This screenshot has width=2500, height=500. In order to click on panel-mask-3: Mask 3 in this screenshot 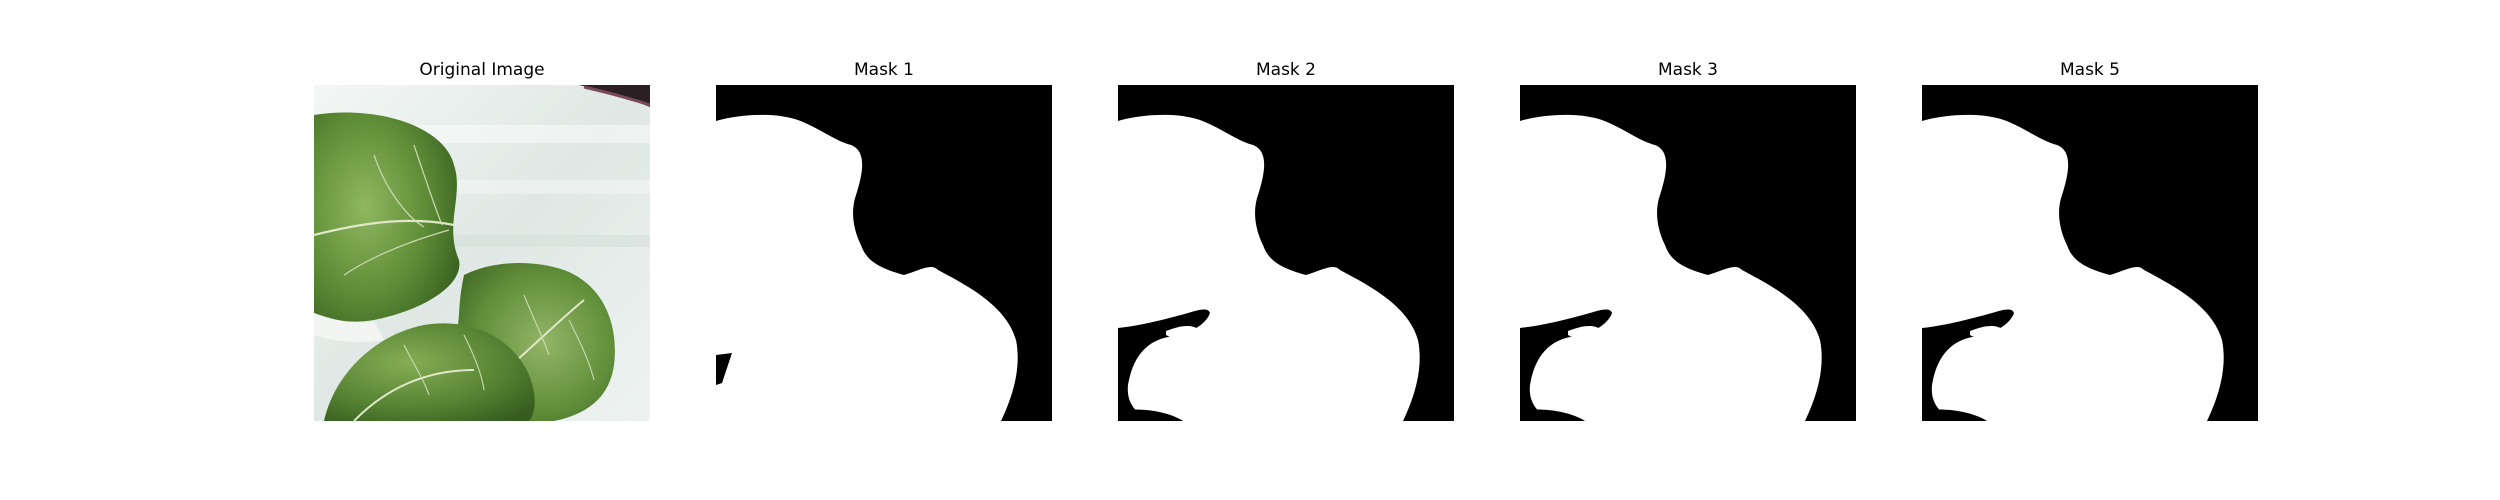, I will do `click(1688, 250)`.